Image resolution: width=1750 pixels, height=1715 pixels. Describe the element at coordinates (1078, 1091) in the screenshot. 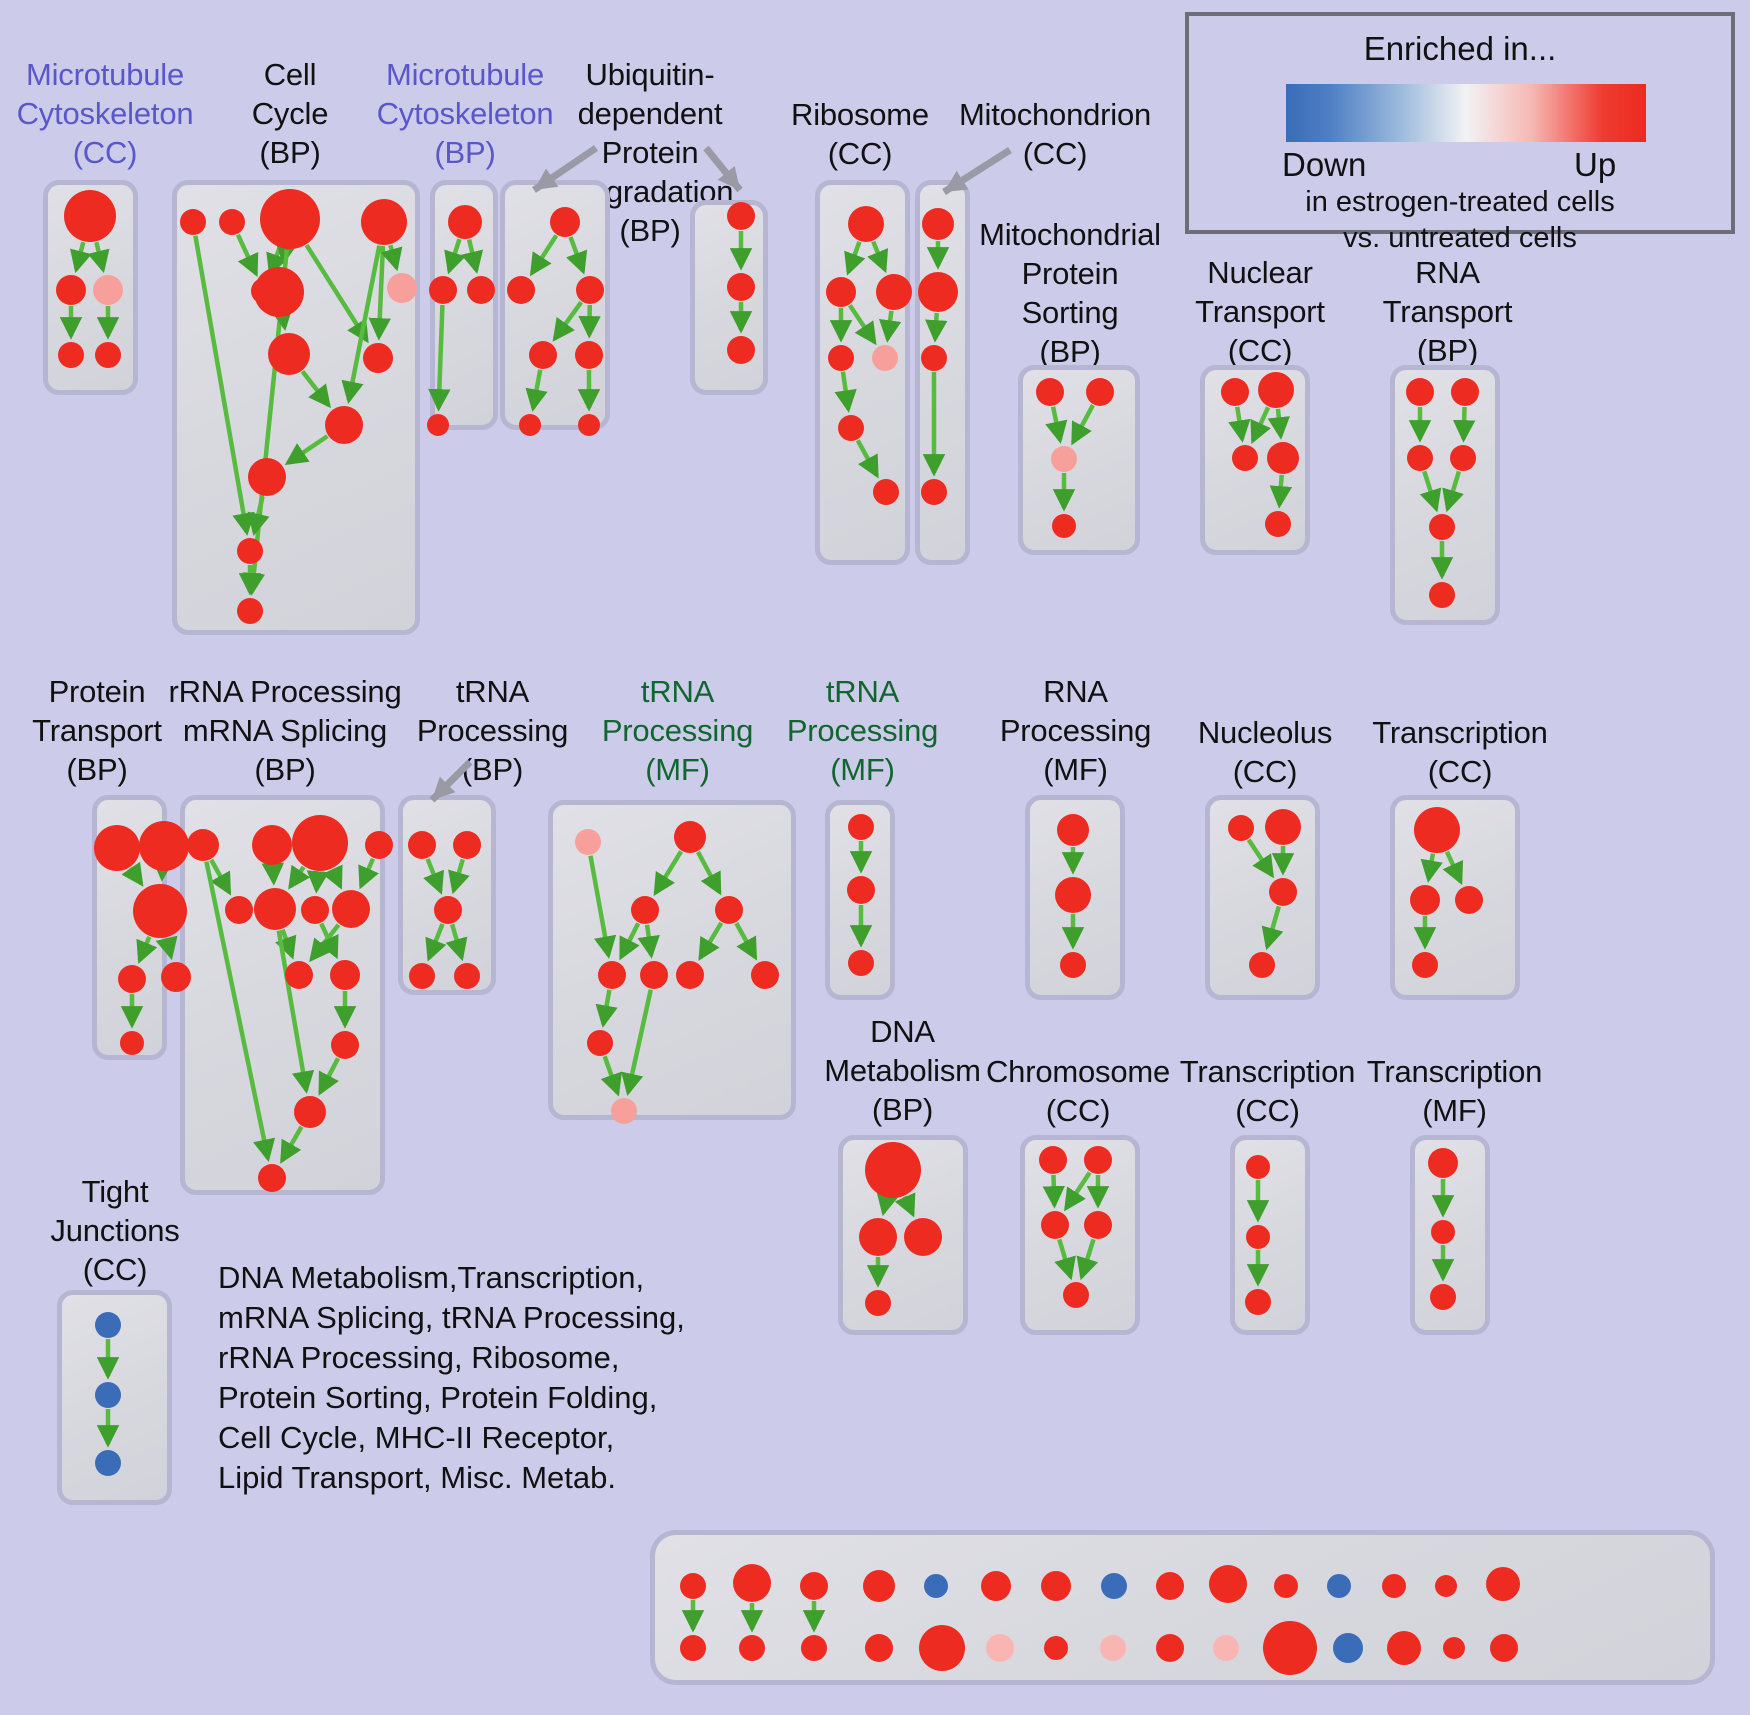

I see `cluster-label-chromosome-cc: Chromosome (CC)` at that location.